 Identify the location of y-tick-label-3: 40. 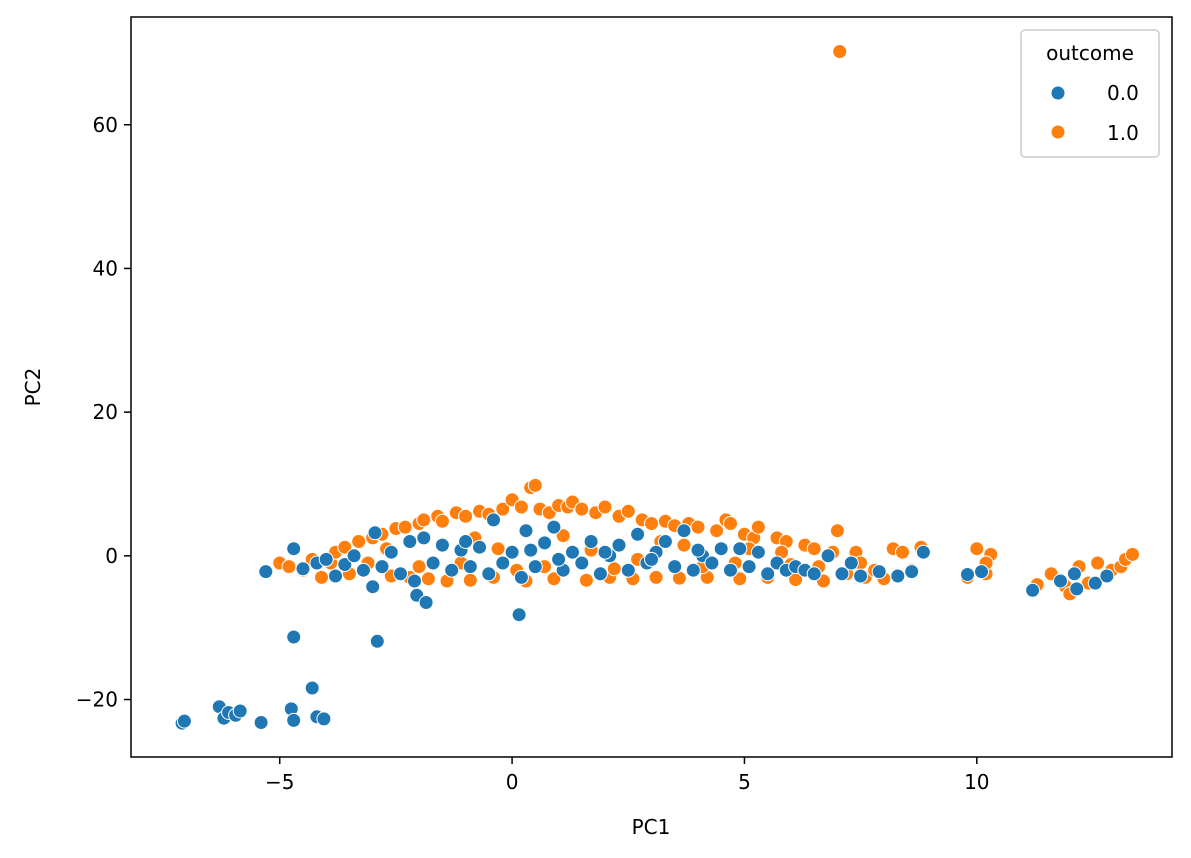
(105, 268).